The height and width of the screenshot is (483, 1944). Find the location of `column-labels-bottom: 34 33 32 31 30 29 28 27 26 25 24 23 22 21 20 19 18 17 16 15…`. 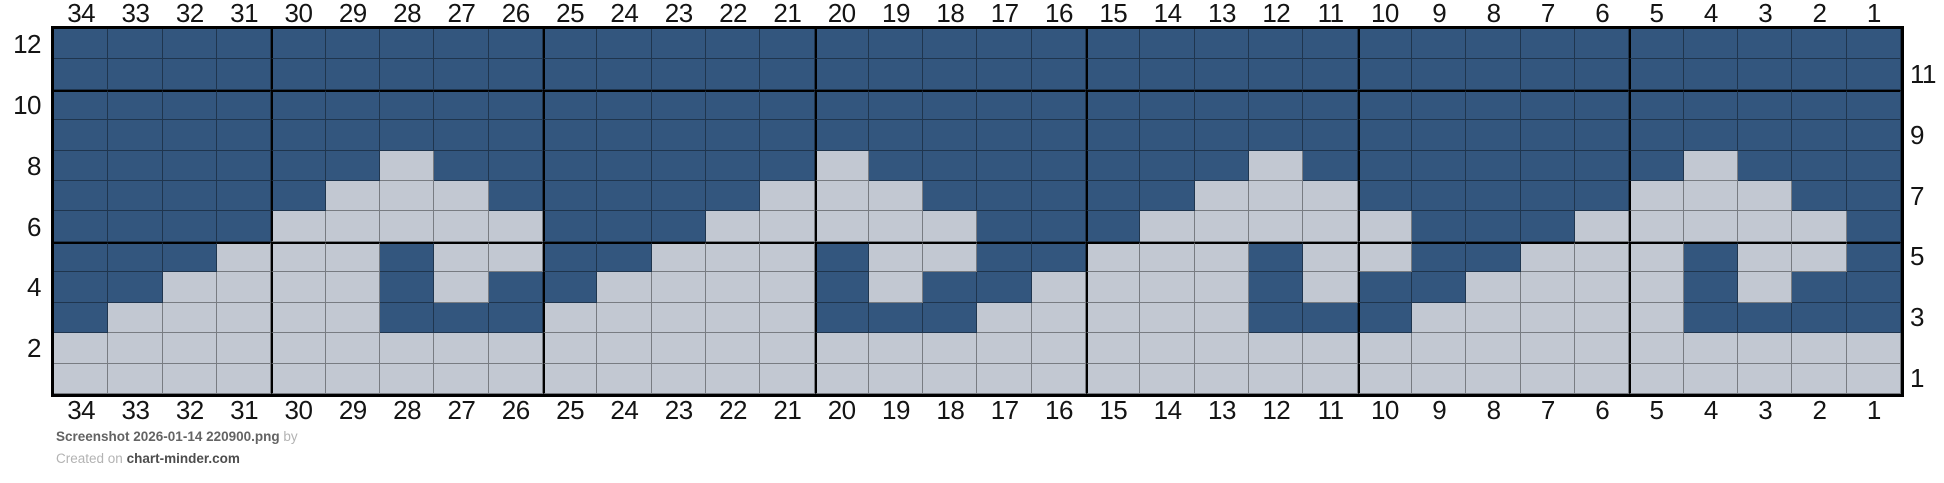

column-labels-bottom: 34 33 32 31 30 29 28 27 26 25 24 23 22 21 20 19 18 17 16 15… is located at coordinates (977, 410).